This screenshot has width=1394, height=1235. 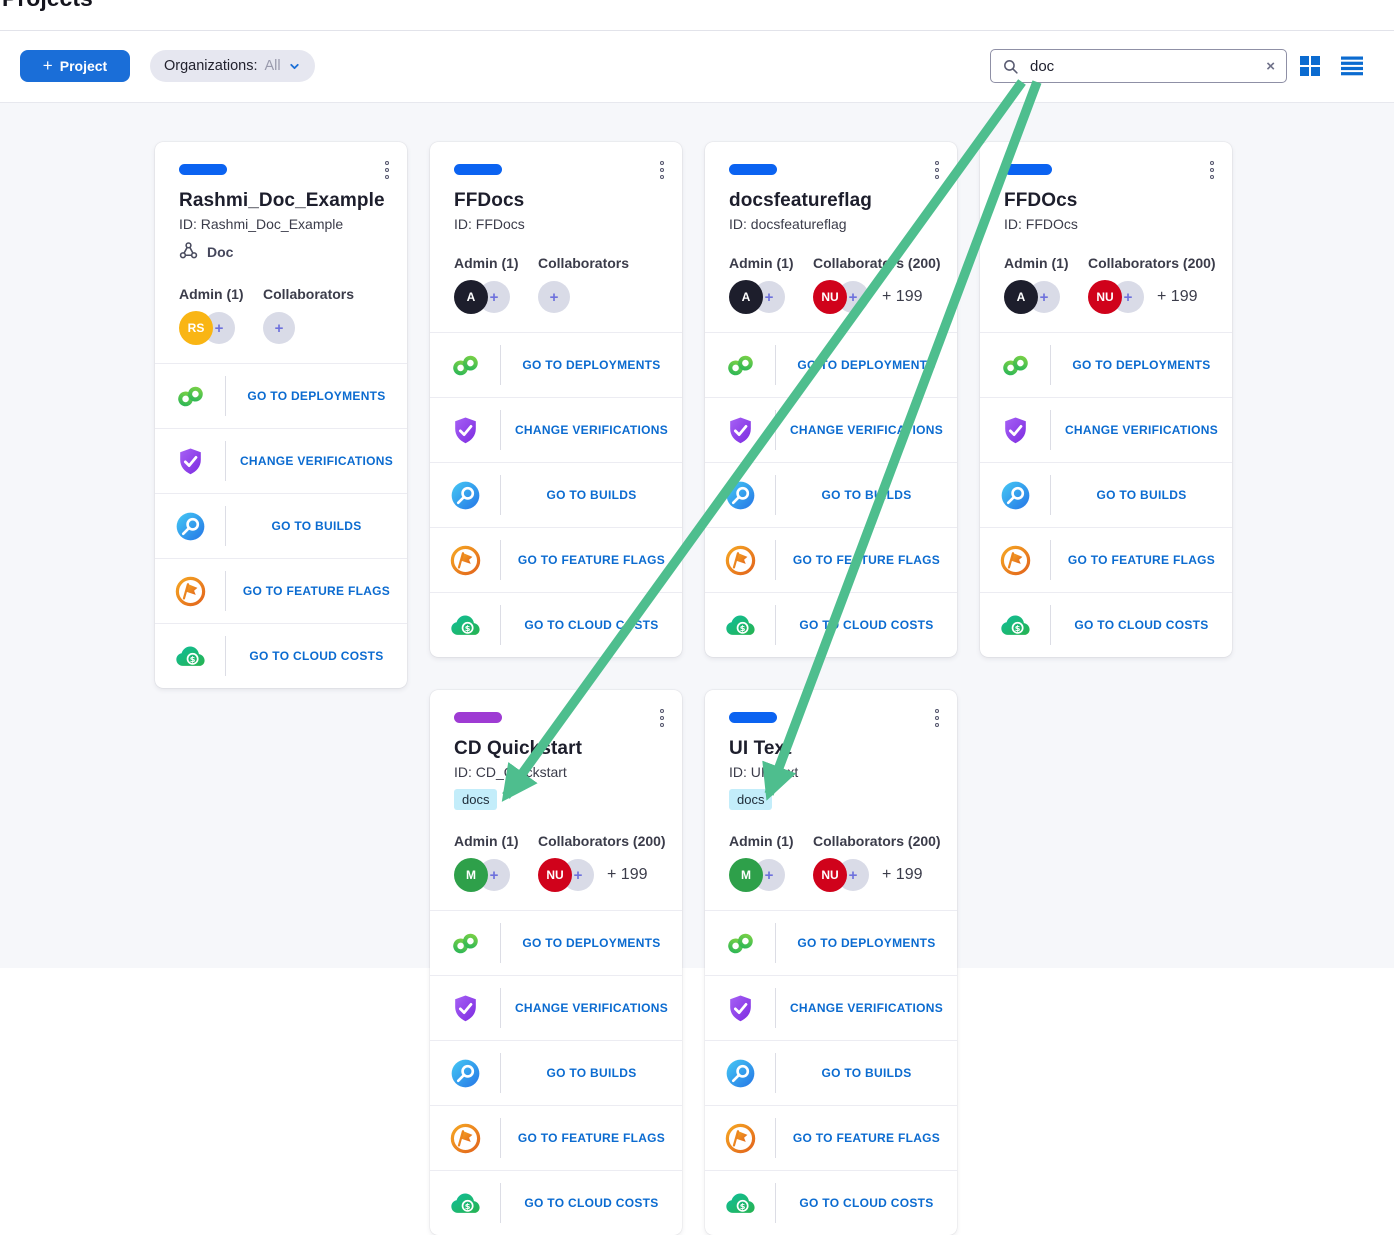 What do you see at coordinates (1352, 66) in the screenshot?
I see `list-view-icon` at bounding box center [1352, 66].